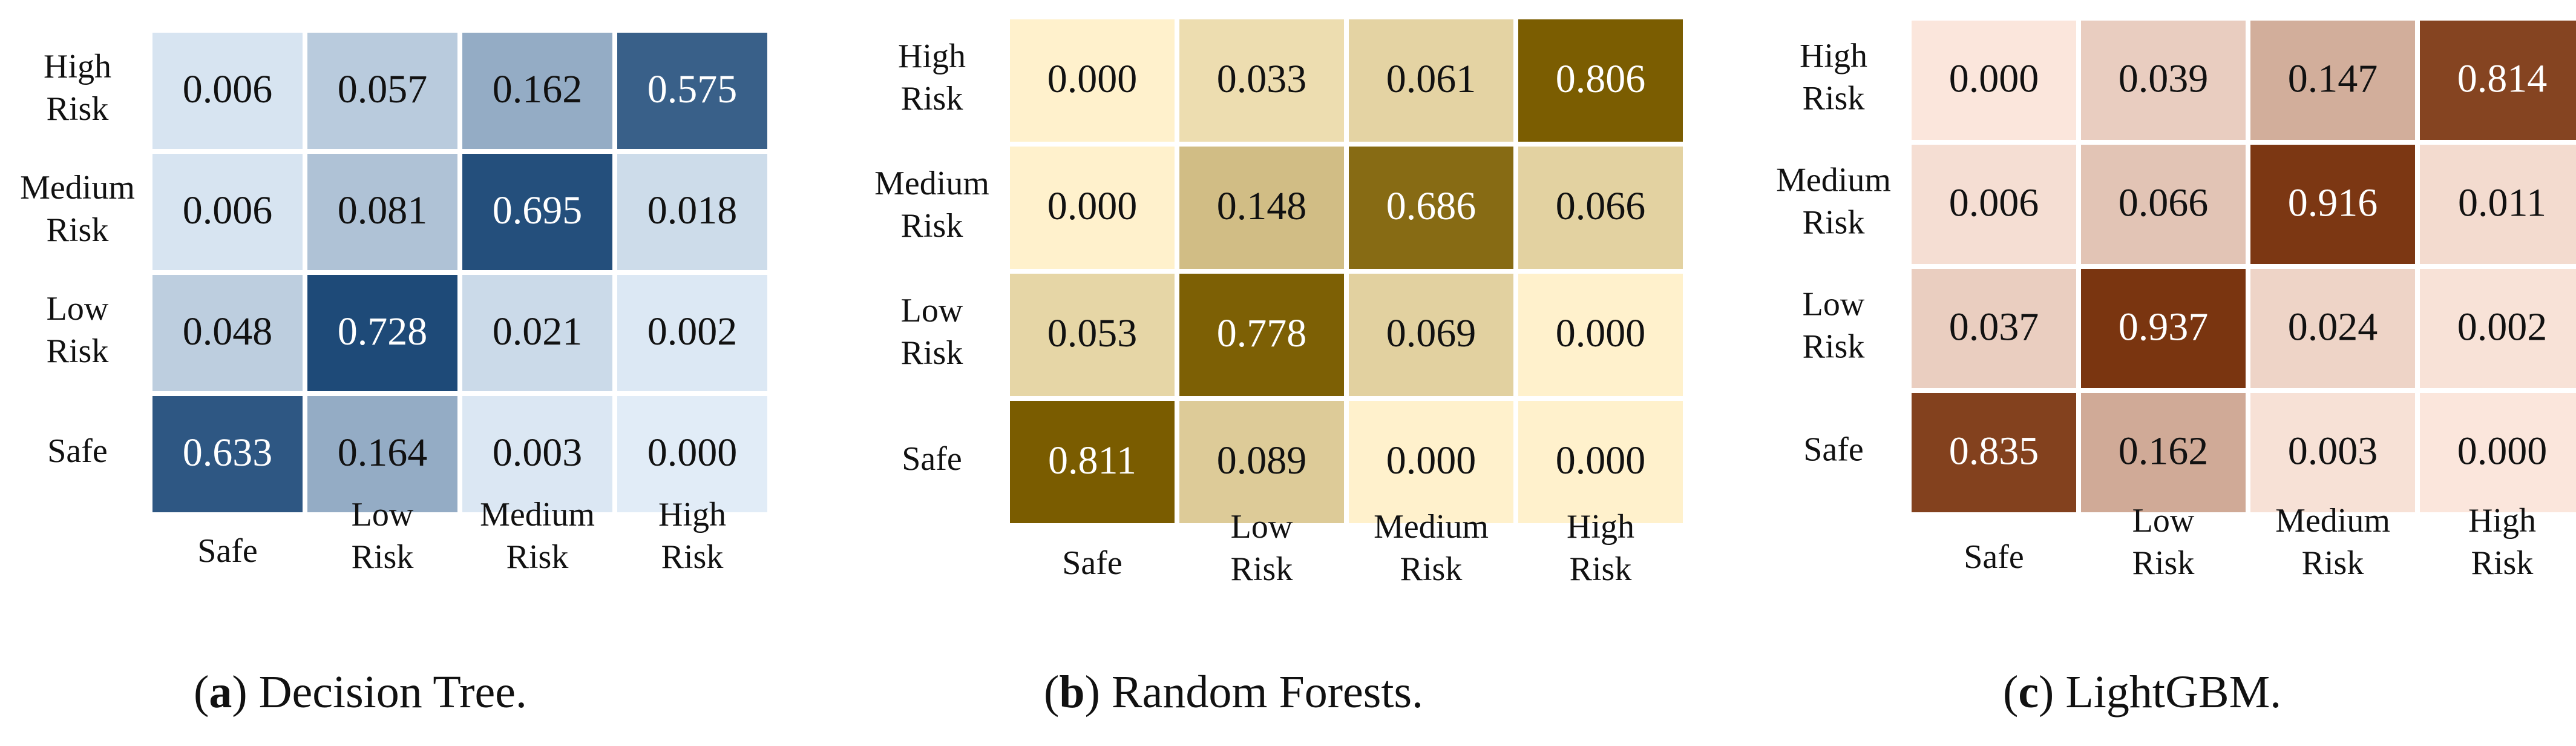  What do you see at coordinates (220, 693) in the screenshot?
I see `caption-a-letter: a` at bounding box center [220, 693].